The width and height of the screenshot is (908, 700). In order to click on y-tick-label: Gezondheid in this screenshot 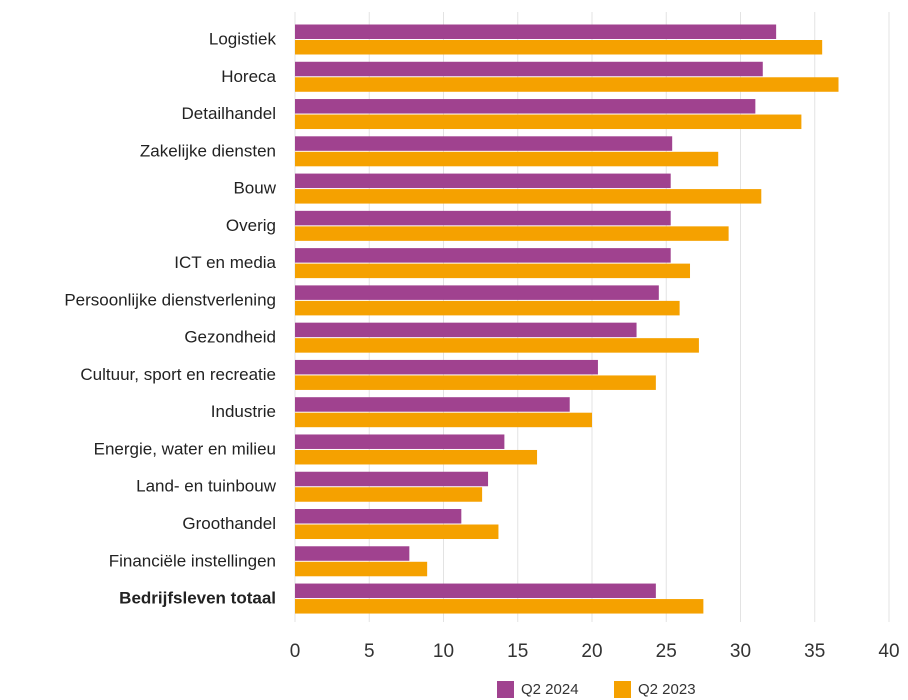, I will do `click(230, 337)`.